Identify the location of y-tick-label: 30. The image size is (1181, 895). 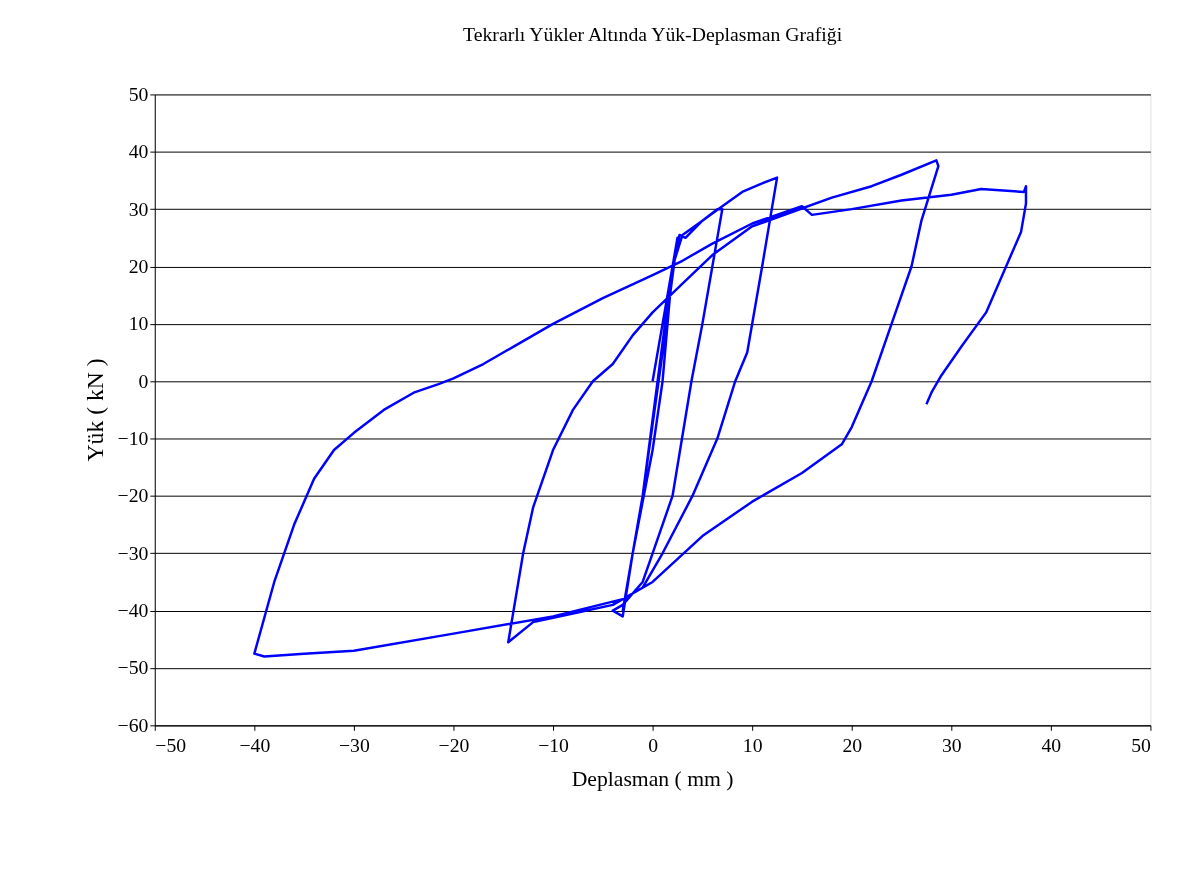
(138, 208).